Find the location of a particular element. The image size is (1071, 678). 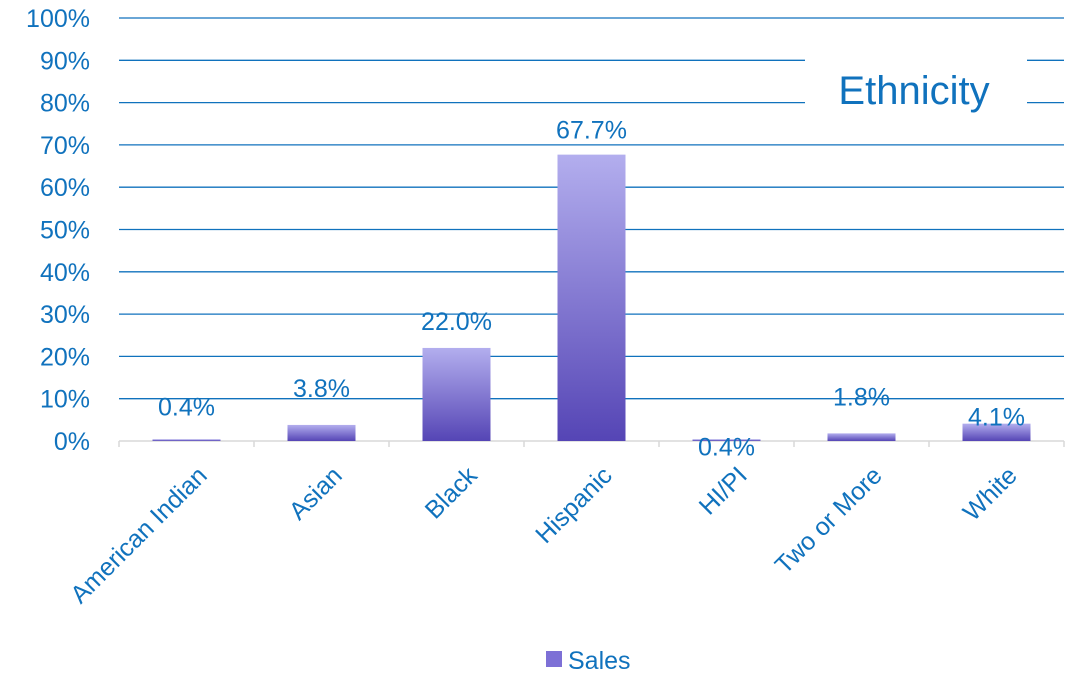

data-label: 4.1% is located at coordinates (996, 418).